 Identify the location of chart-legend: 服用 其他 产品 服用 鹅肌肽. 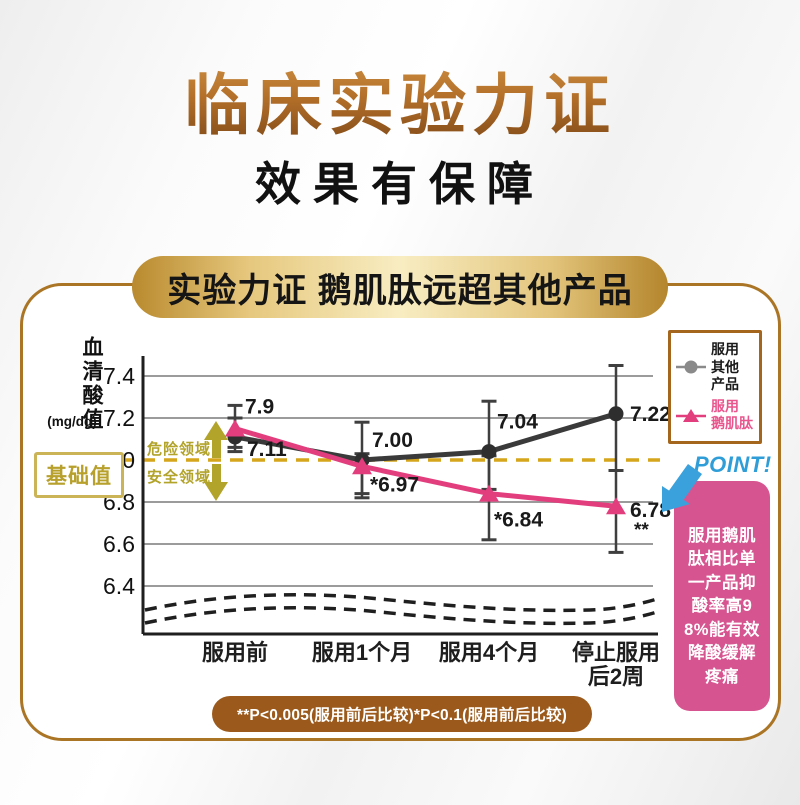
(715, 387).